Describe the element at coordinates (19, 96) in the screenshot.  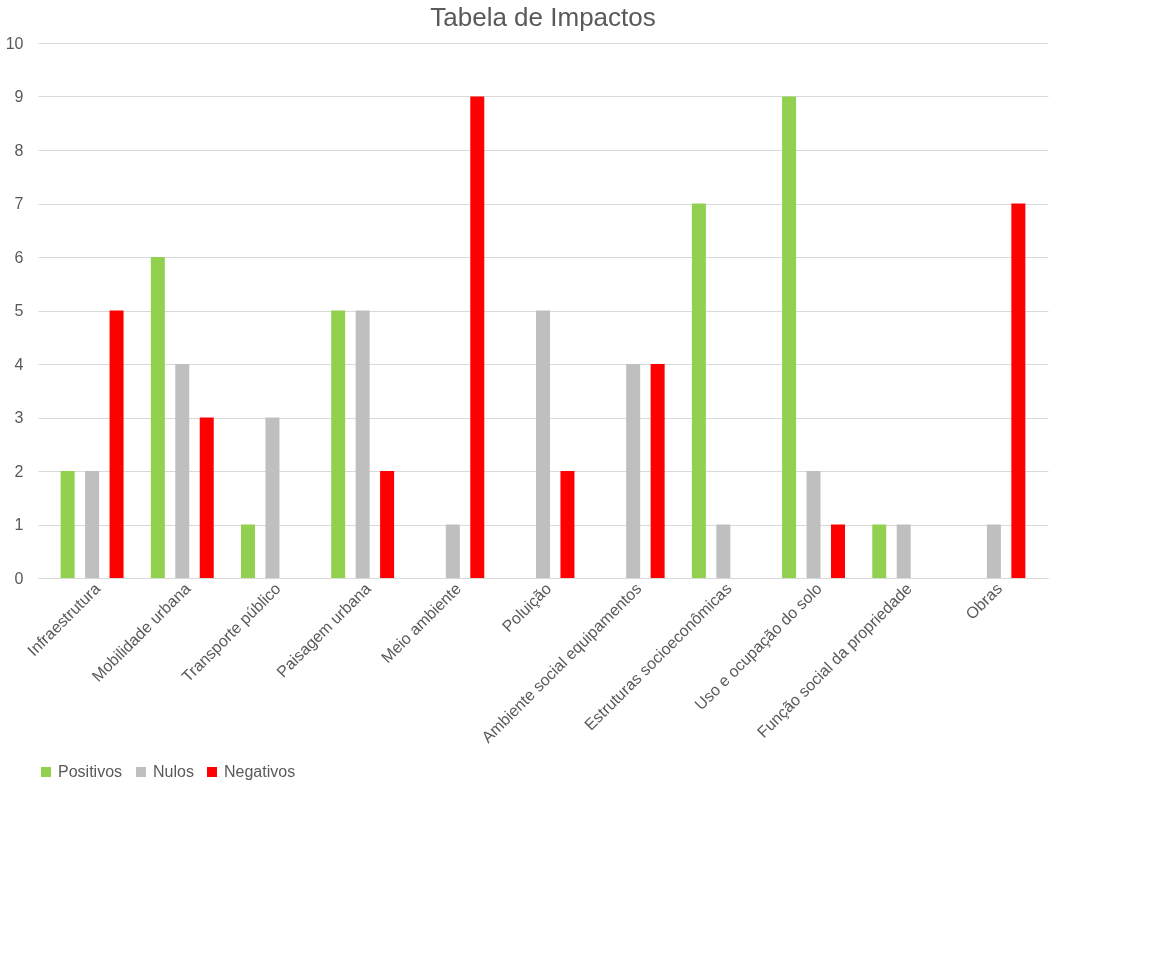
I see `y-tick-label: 9` at that location.